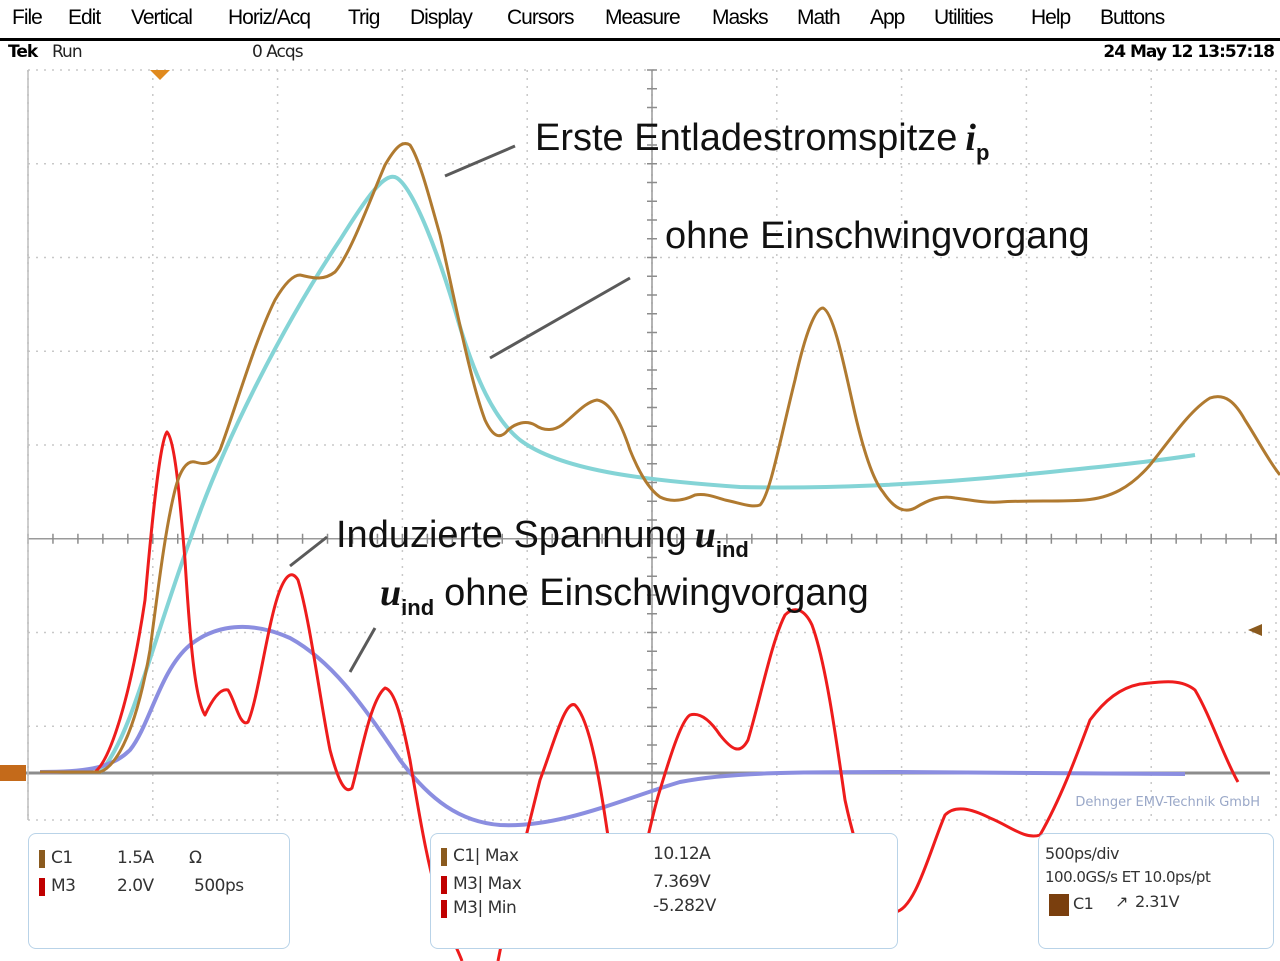 The image size is (1280, 961). What do you see at coordinates (485, 908) in the screenshot?
I see `meas-row-3-label: M3| Min` at bounding box center [485, 908].